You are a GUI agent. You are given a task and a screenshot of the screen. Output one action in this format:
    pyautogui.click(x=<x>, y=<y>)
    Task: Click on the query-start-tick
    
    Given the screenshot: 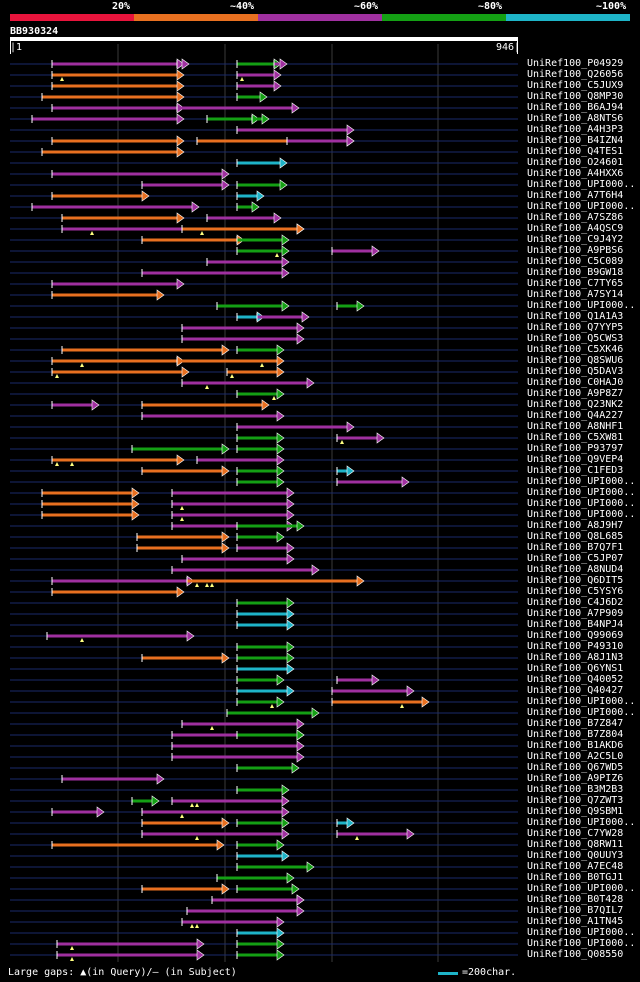 What is the action you would take?
    pyautogui.click(x=10, y=47)
    